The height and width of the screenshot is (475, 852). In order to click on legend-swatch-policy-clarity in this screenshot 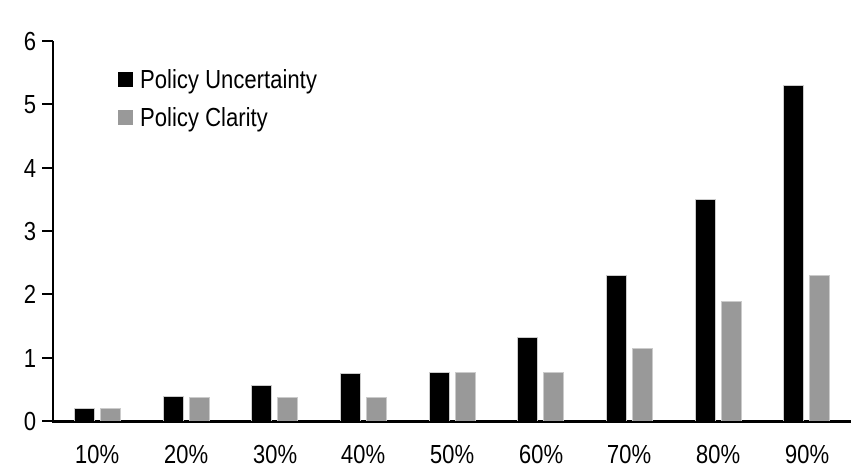, I will do `click(125, 117)`.